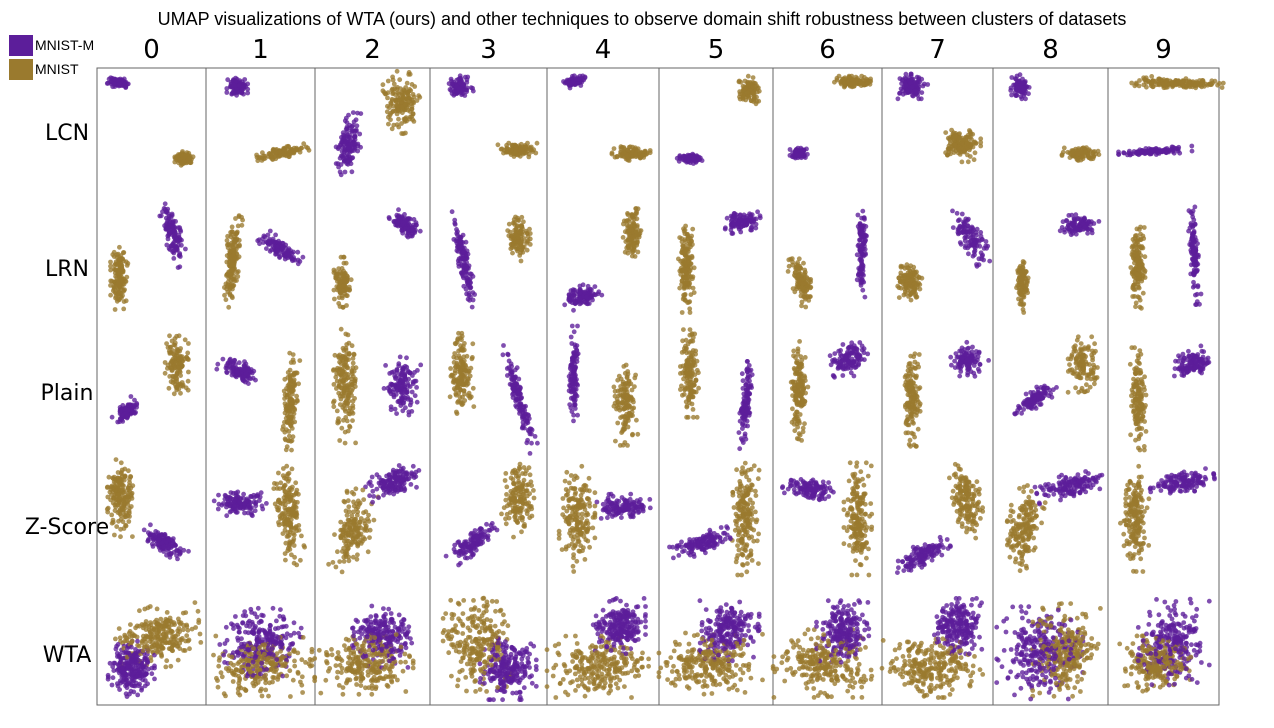 The height and width of the screenshot is (728, 1274). What do you see at coordinates (67, 655) in the screenshot?
I see `row-label-wta: WTA` at bounding box center [67, 655].